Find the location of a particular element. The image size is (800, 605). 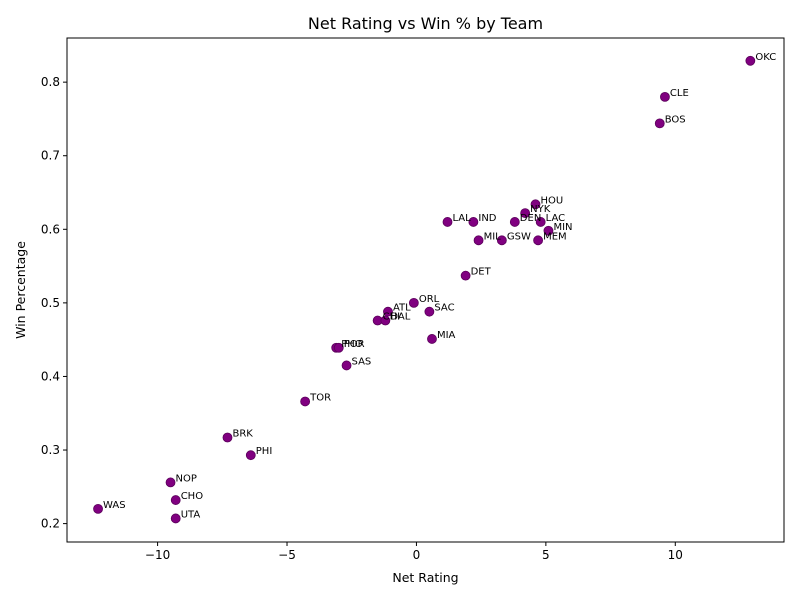

data-point-label: ATL is located at coordinates (402, 308).